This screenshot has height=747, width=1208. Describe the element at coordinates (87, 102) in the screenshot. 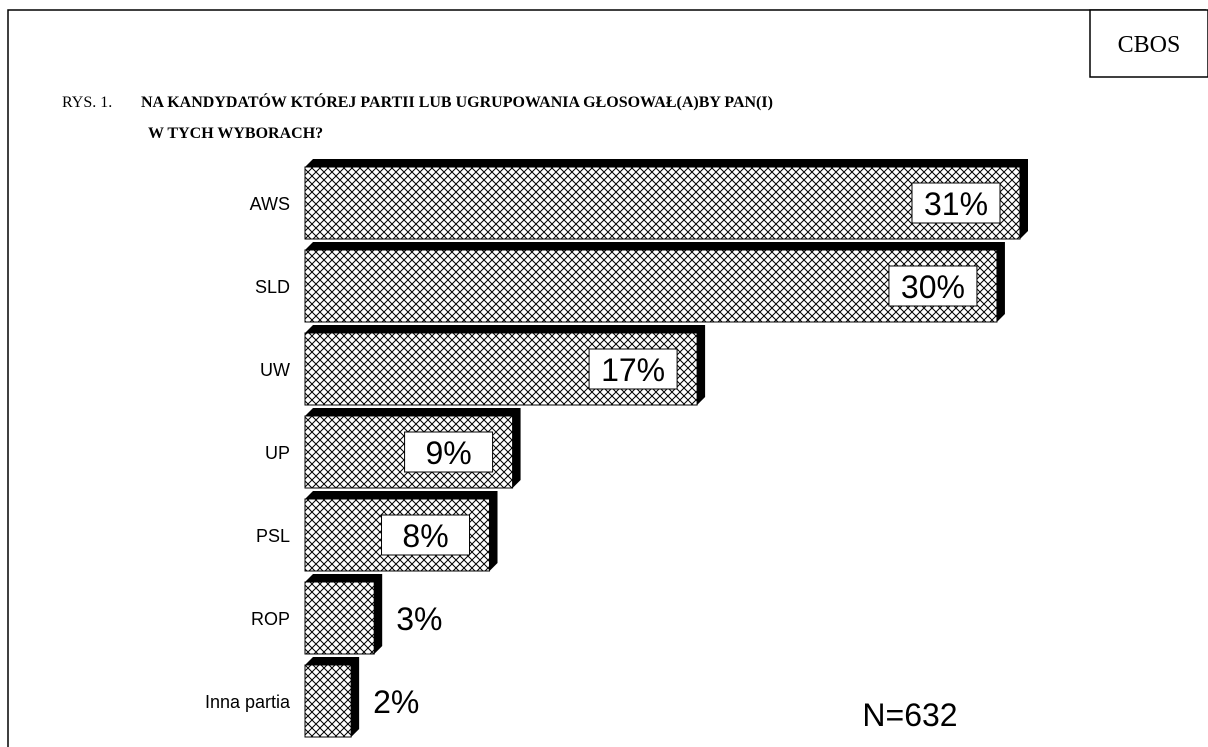

I see `figure-label: RYS. 1.` at that location.